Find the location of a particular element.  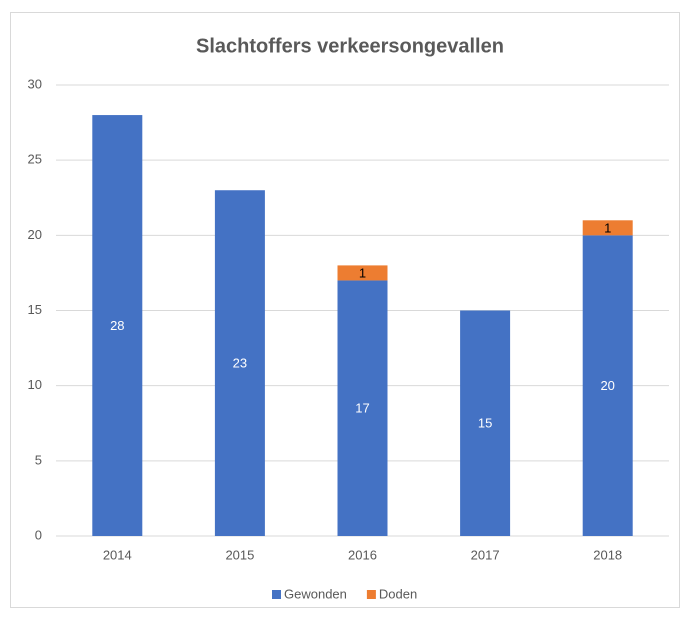

y-tick-label: 0 is located at coordinates (38, 534).